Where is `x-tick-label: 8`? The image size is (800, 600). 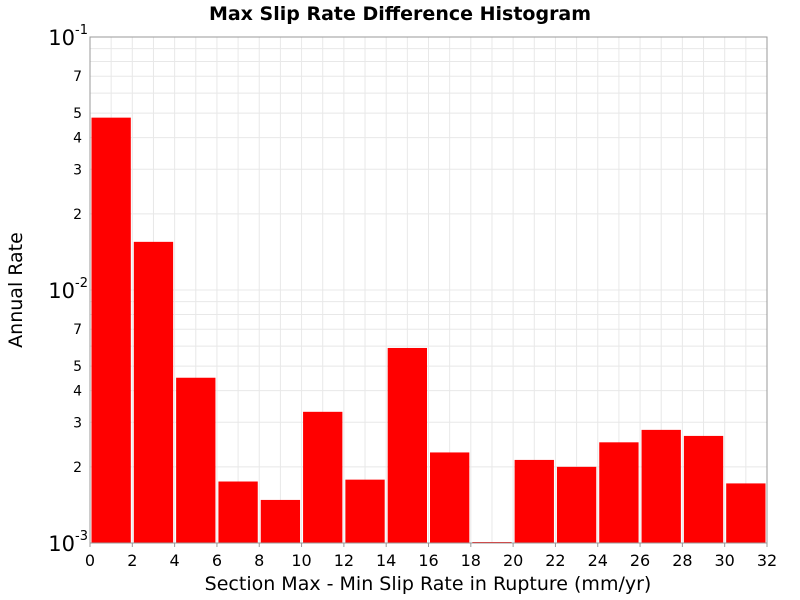 x-tick-label: 8 is located at coordinates (259, 560).